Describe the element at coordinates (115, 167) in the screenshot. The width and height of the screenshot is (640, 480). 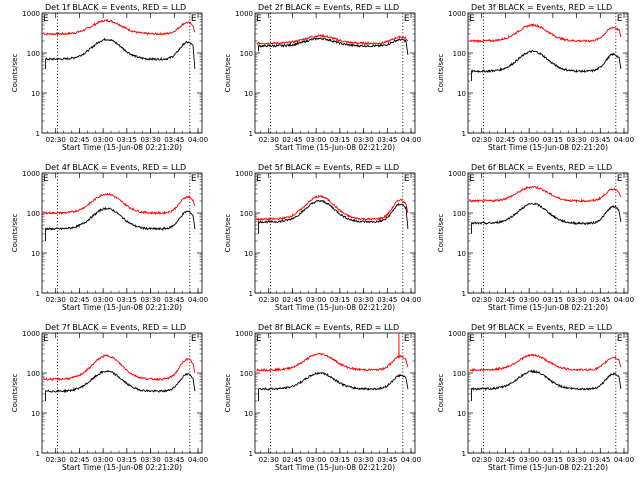
I see `panel-title: Det 4f BLACK = Events, RED = LLD` at that location.